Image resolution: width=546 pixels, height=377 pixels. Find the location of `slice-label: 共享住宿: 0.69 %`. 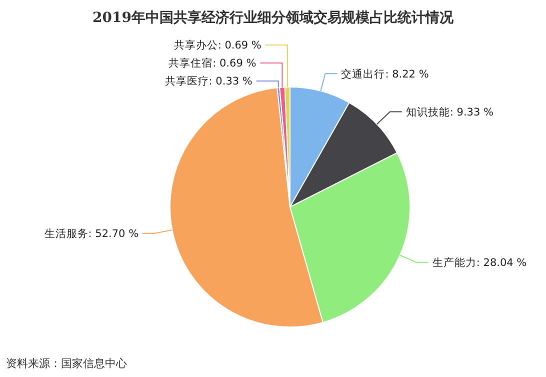

slice-label: 共享住宿: 0.69 % is located at coordinates (212, 63).